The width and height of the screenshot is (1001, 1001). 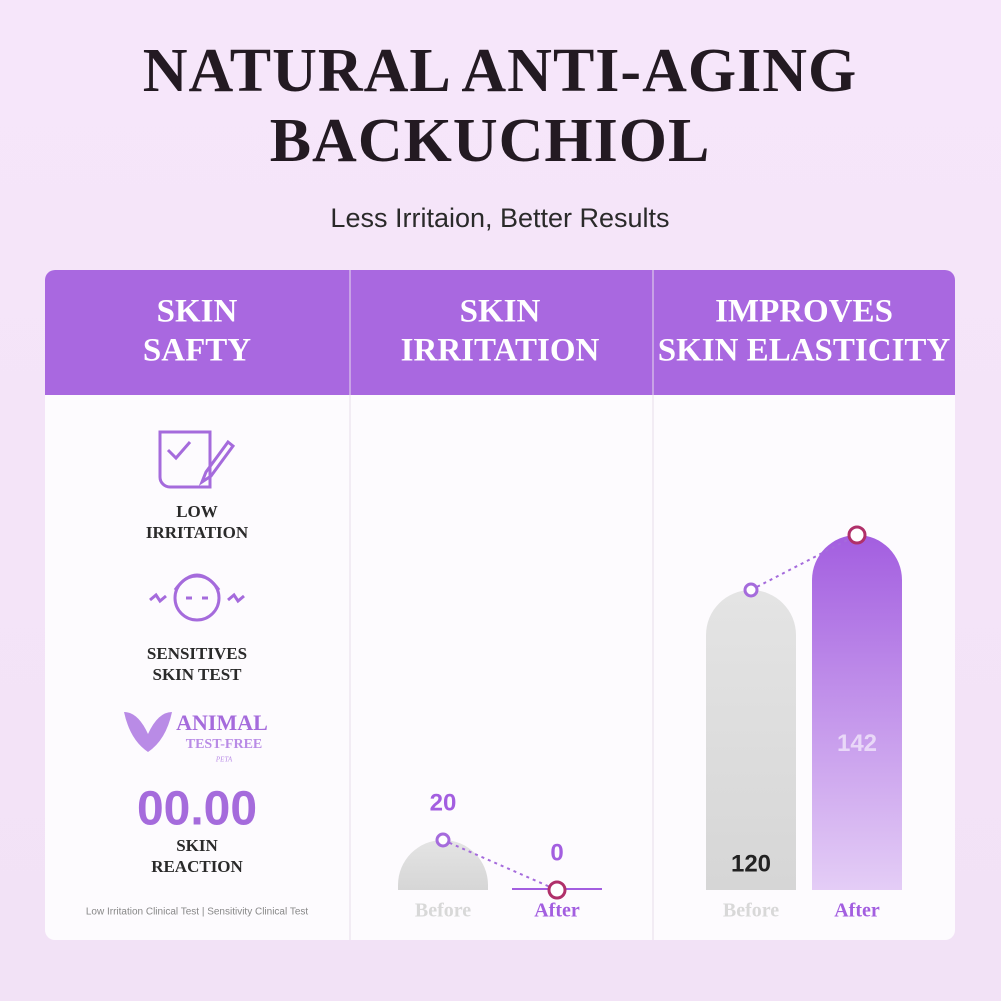 I want to click on document-icon, so click(x=197, y=459).